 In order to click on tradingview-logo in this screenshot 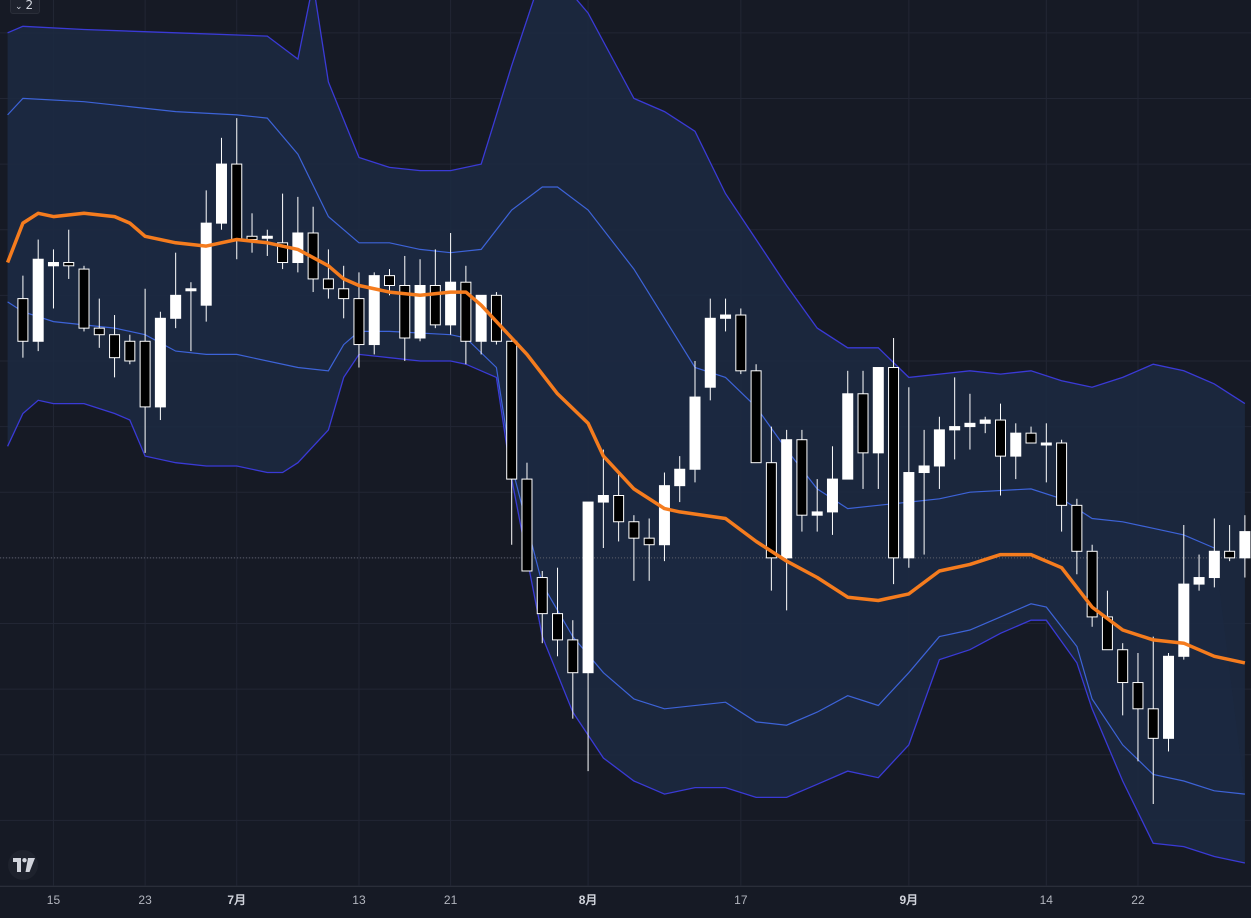, I will do `click(23, 865)`.